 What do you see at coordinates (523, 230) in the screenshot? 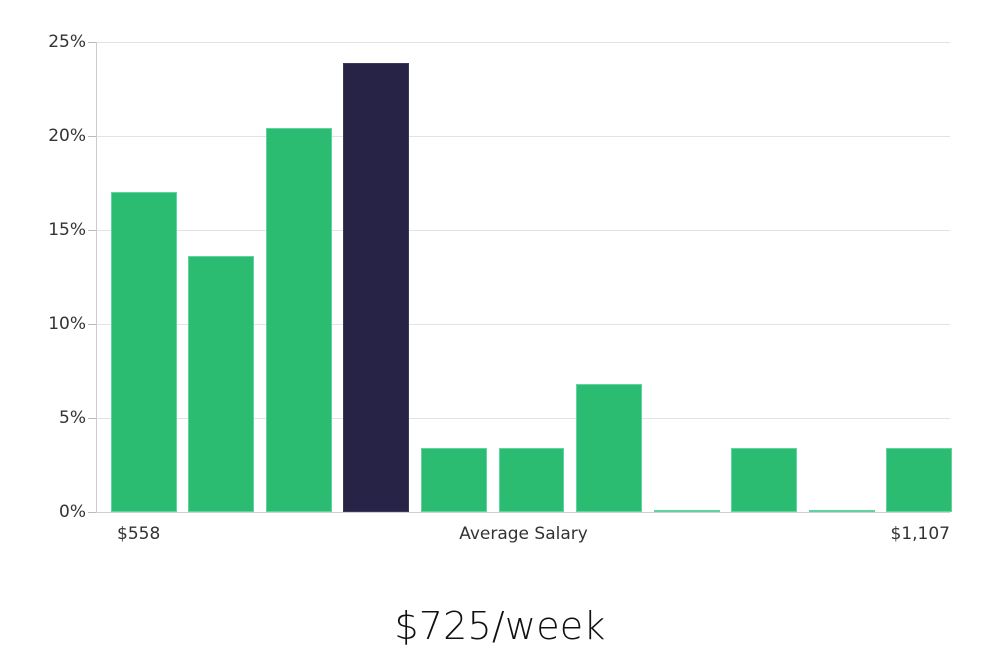
I see `gridline-15%` at bounding box center [523, 230].